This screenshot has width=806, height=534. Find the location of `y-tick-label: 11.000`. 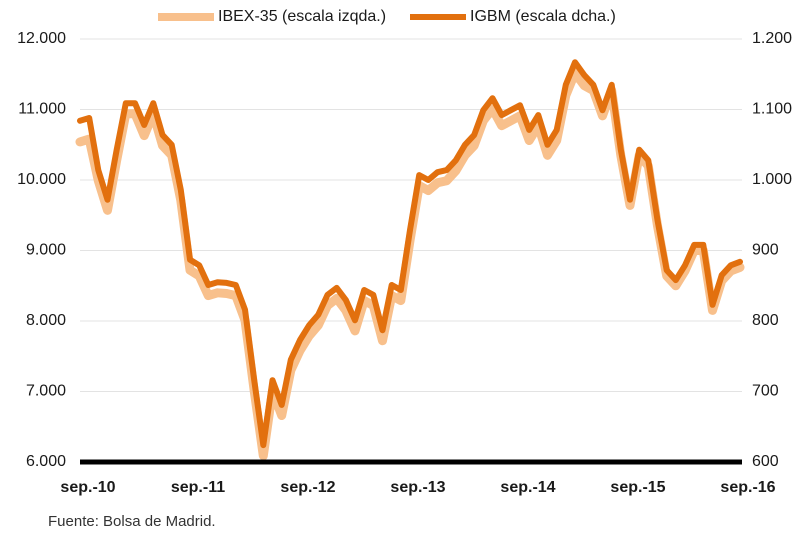

y-tick-label: 11.000 is located at coordinates (42, 109).